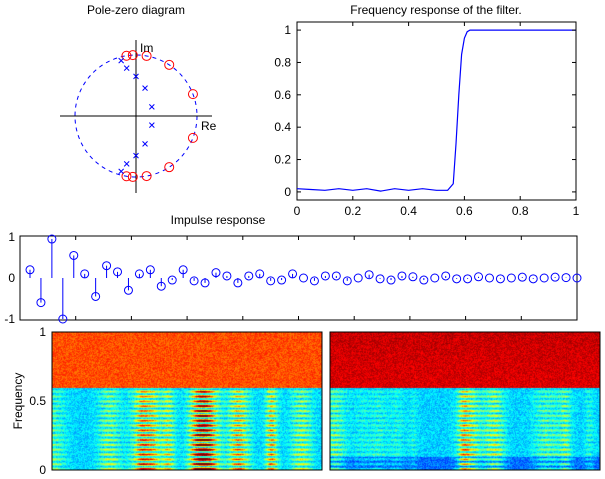  What do you see at coordinates (42, 470) in the screenshot?
I see `spec-ytick-0: 0` at bounding box center [42, 470].